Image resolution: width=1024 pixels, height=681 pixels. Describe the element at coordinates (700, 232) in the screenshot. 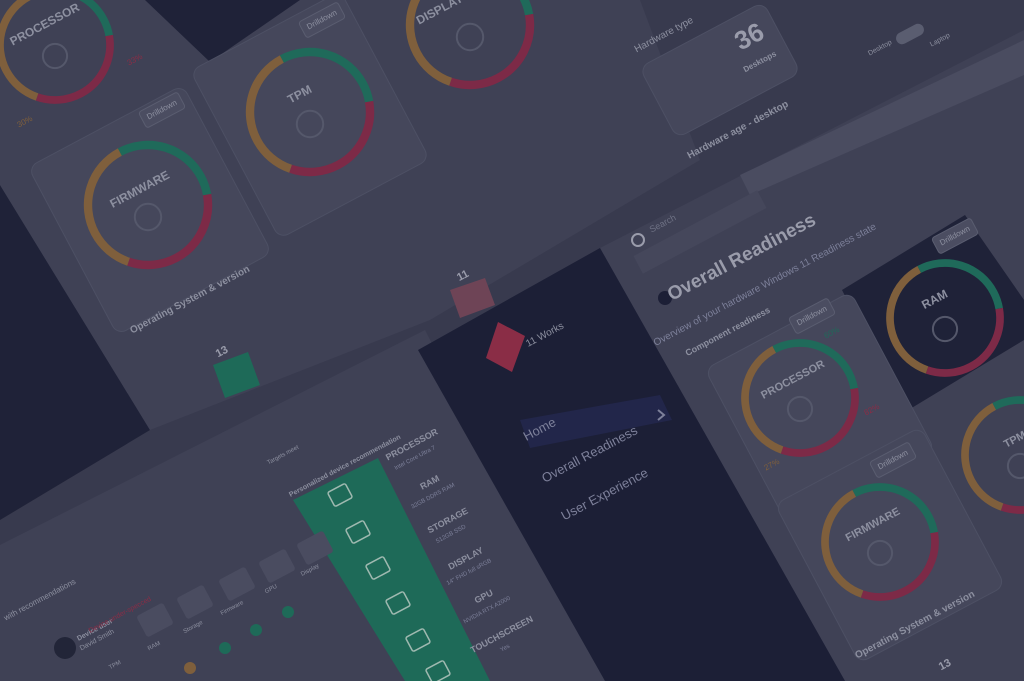

I see `search-bar` at that location.